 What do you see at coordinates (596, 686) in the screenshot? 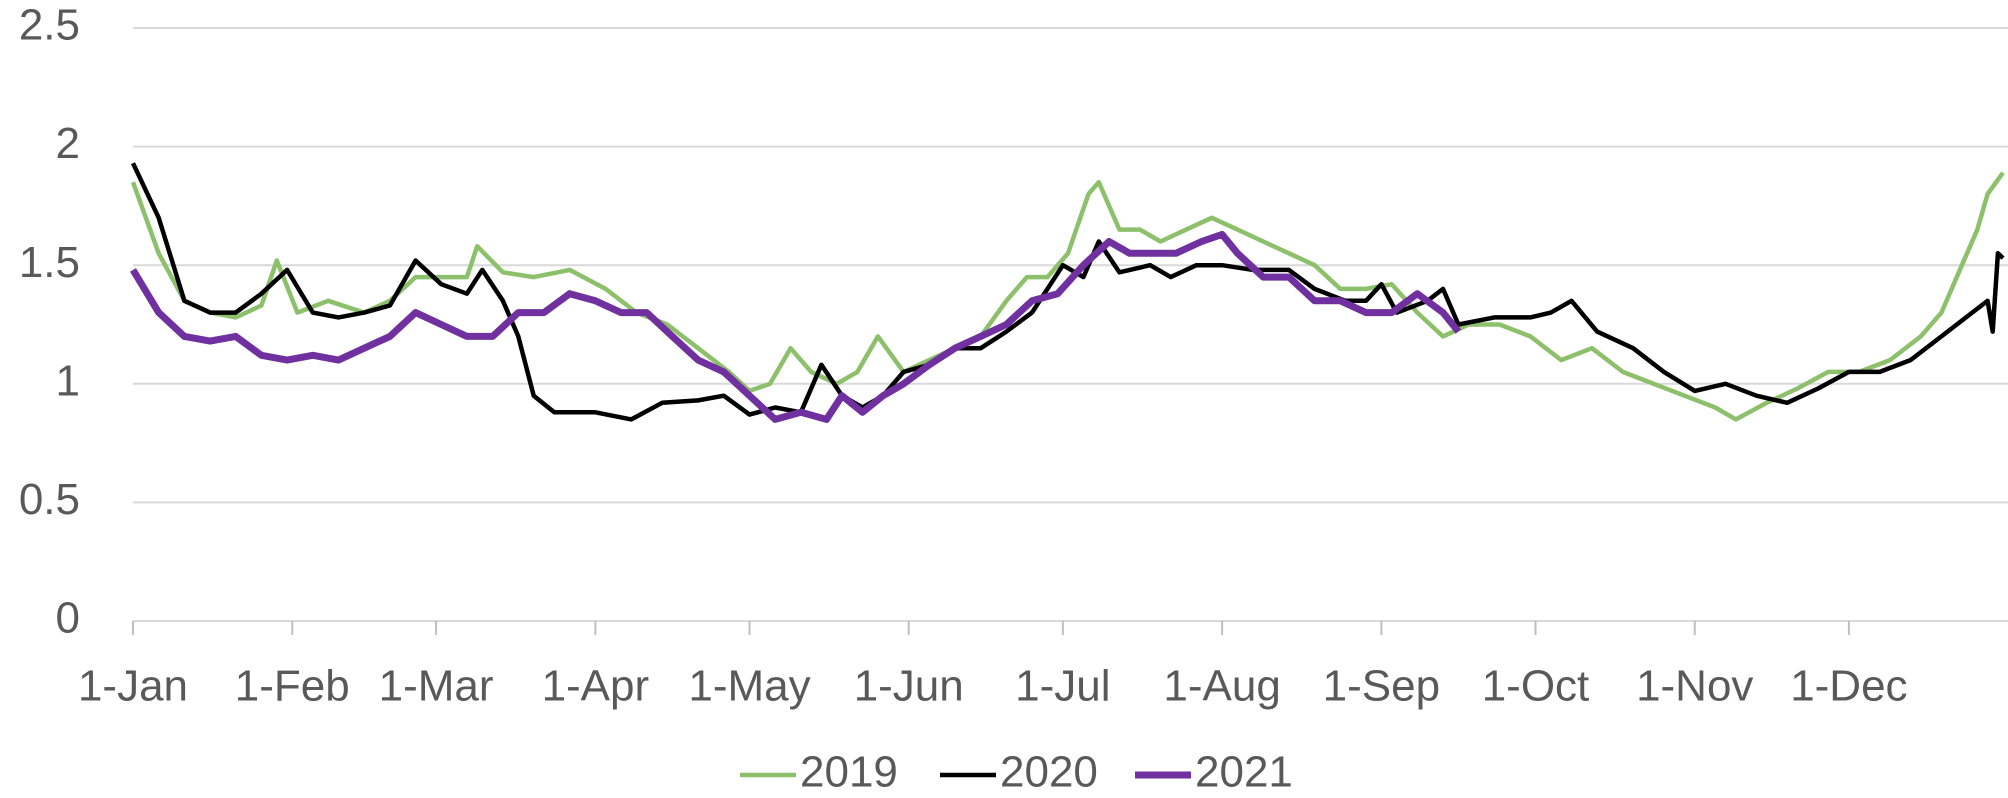
I see `x-tick-label: 1-Apr` at bounding box center [596, 686].